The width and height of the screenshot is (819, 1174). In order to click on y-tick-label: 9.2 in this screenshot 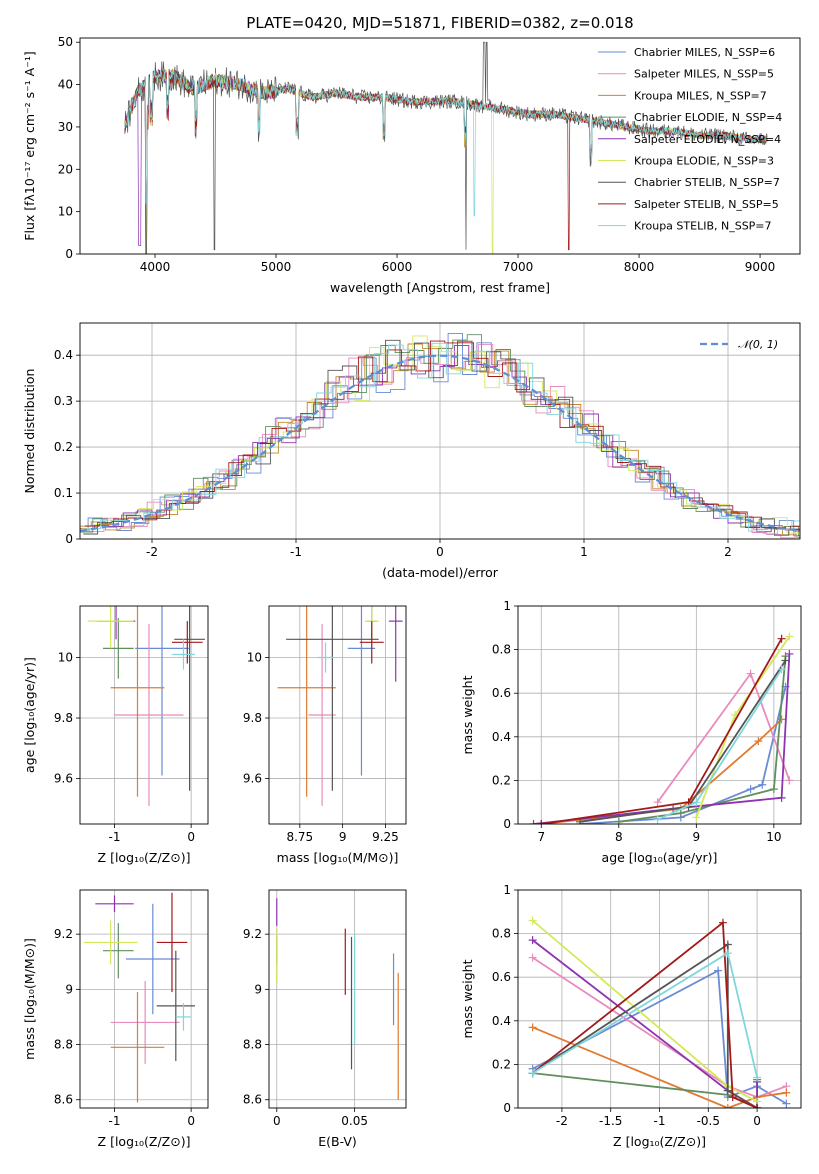, I will do `click(63, 934)`.